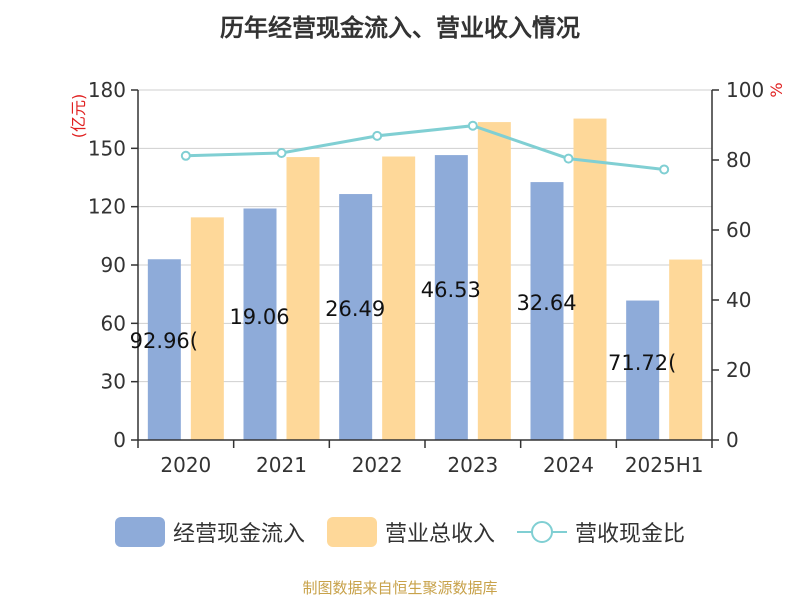 This screenshot has width=800, height=600. I want to click on data-label: 26.49, so click(355, 309).